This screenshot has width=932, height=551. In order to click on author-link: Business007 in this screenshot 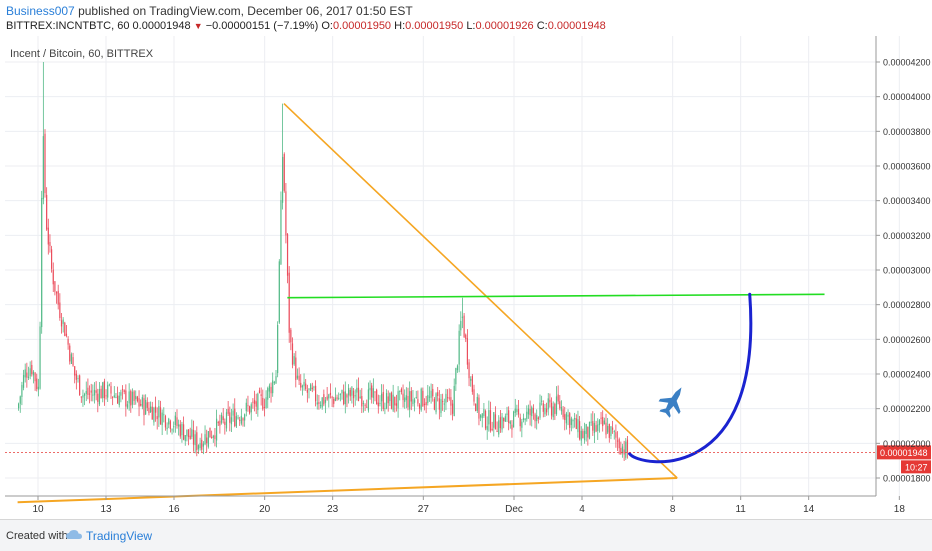, I will do `click(40, 11)`.